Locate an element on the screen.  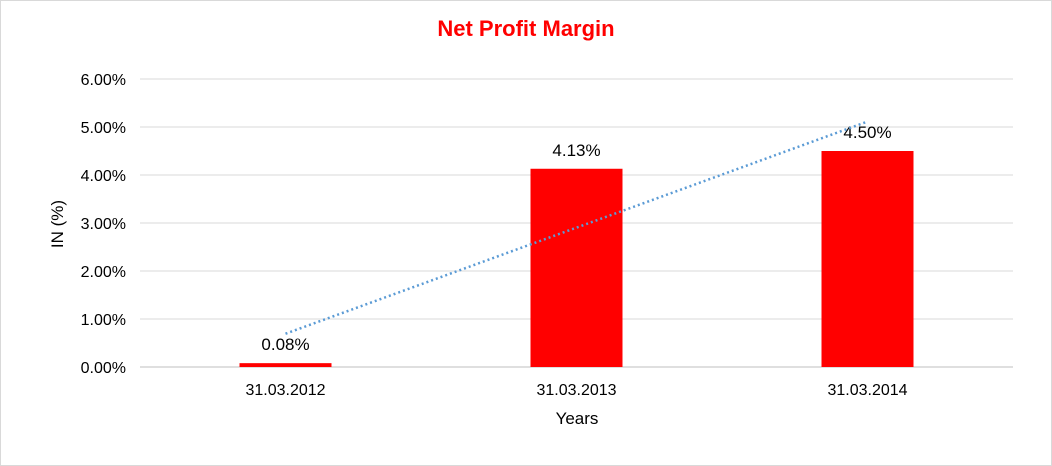
data-label: 4.13% is located at coordinates (576, 150).